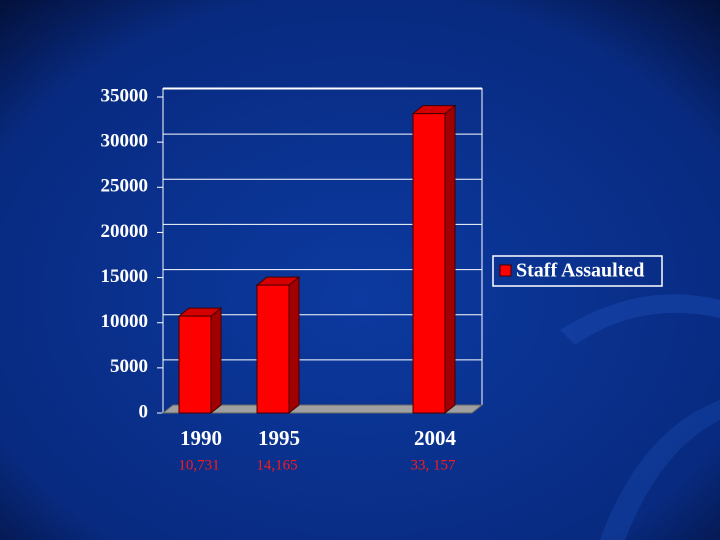  Describe the element at coordinates (125, 186) in the screenshot. I see `y-tick-label: 25000` at that location.